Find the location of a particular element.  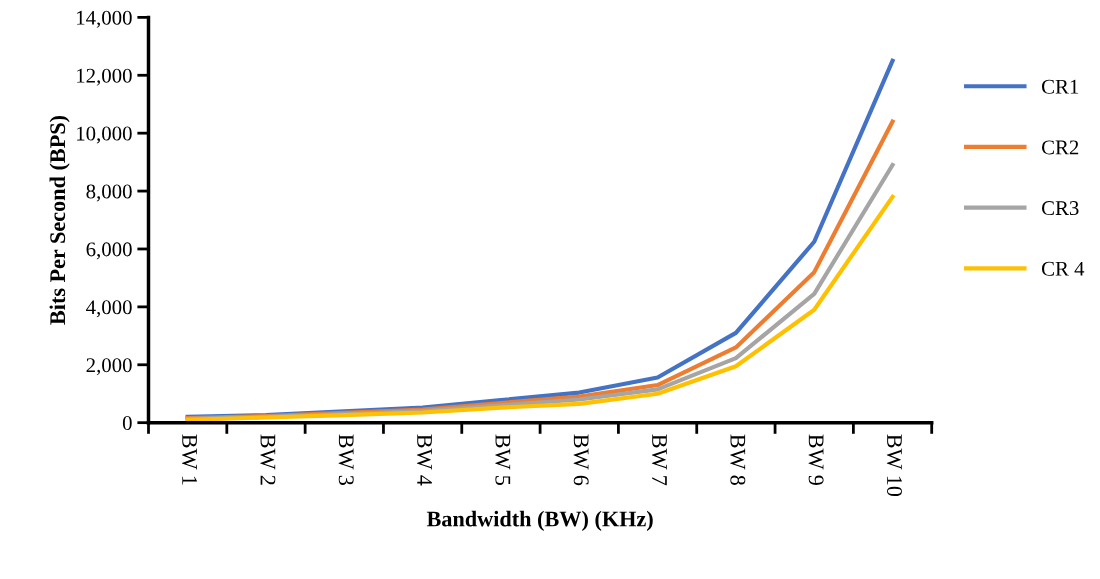

y-tick-label: 14,000 is located at coordinates (104, 19).